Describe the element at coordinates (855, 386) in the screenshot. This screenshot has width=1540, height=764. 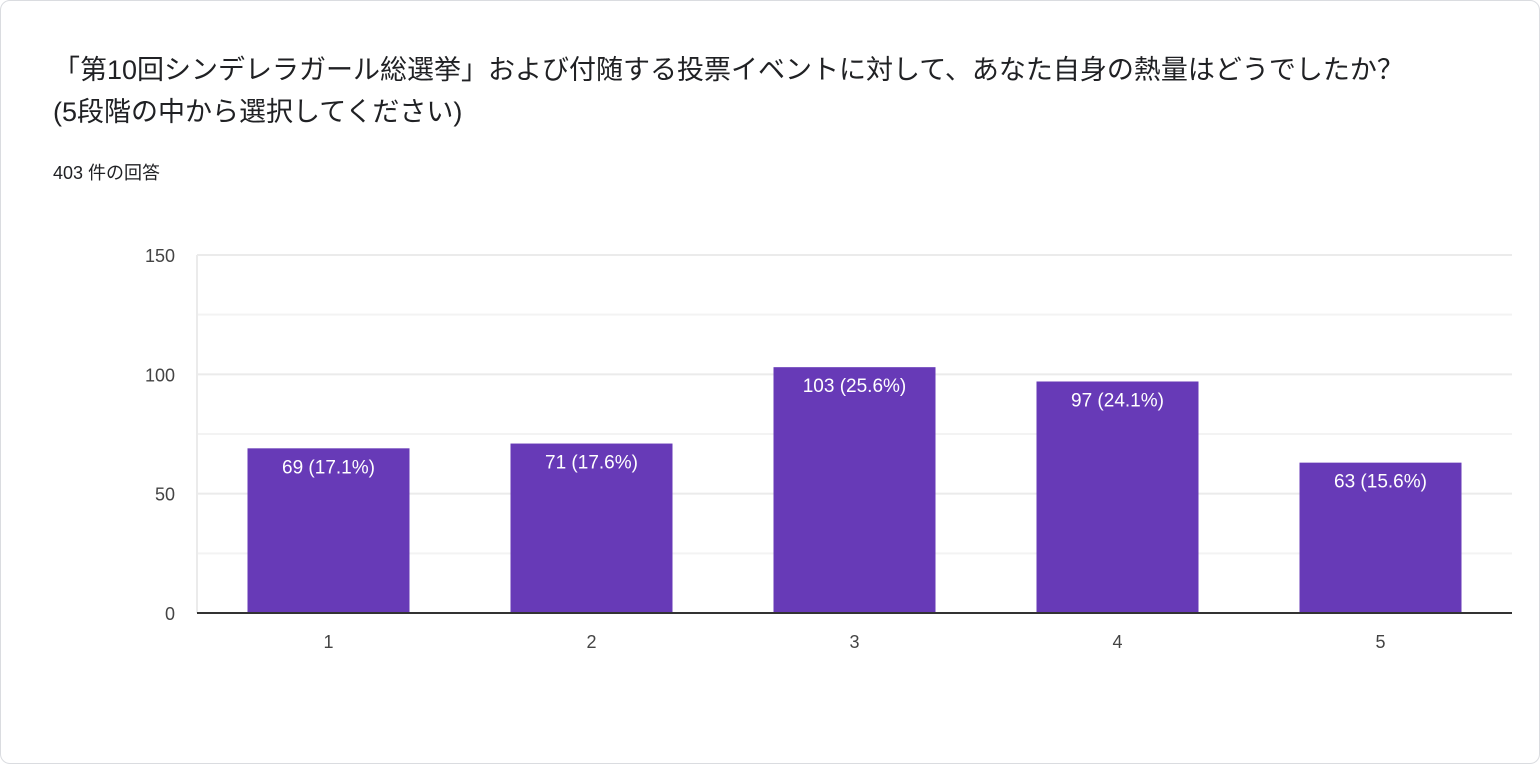
I see `bar-data-label: 103 (25.6%)` at that location.